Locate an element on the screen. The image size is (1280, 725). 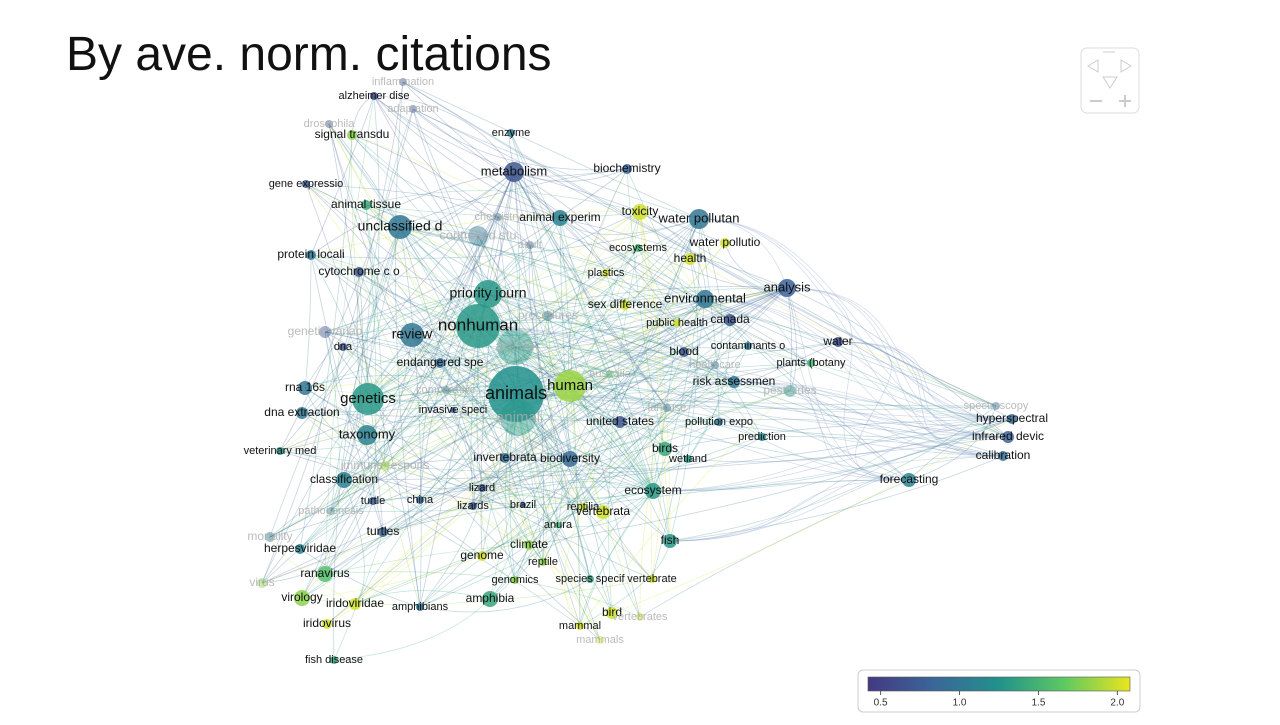
node-label: gene expressio is located at coordinates (306, 184).